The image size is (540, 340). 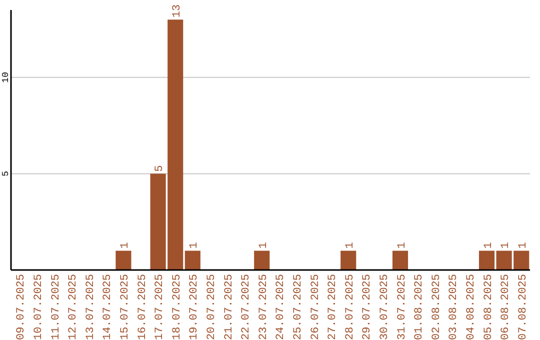 What do you see at coordinates (160, 307) in the screenshot?
I see `x-tick-label: 17.07.2025` at bounding box center [160, 307].